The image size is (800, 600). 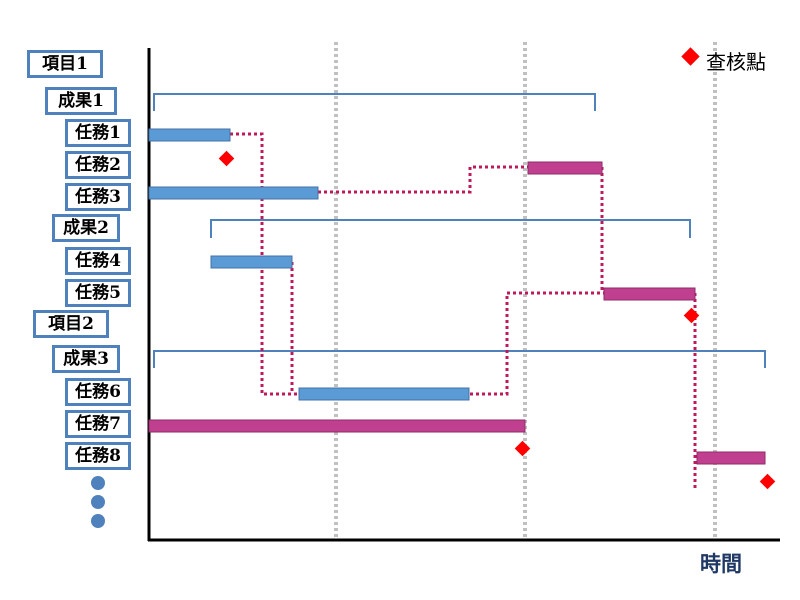 What do you see at coordinates (337, 426) in the screenshot?
I see `task-bar-task7` at bounding box center [337, 426].